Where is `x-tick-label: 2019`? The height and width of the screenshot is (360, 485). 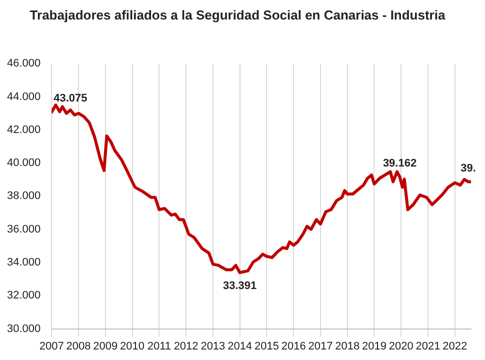 x-tick-label: 2019 is located at coordinates (374, 346).